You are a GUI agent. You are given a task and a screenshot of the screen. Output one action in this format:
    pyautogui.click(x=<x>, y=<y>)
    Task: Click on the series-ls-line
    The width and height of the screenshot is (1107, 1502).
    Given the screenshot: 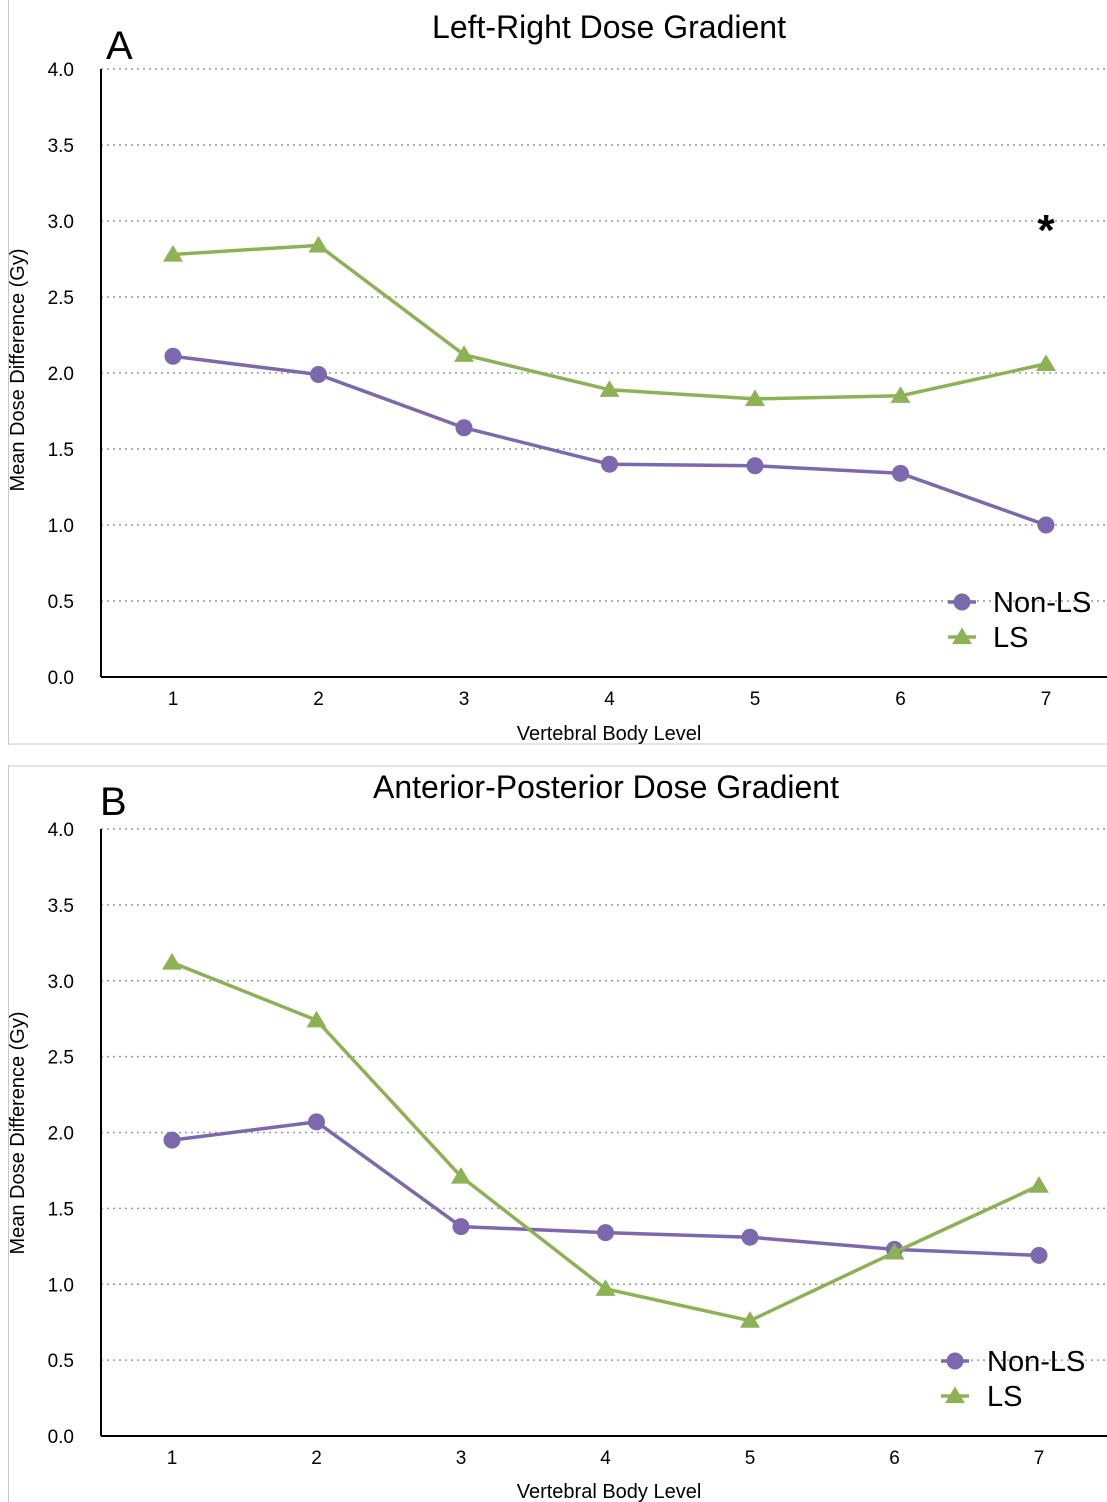 What is the action you would take?
    pyautogui.click(x=609, y=322)
    